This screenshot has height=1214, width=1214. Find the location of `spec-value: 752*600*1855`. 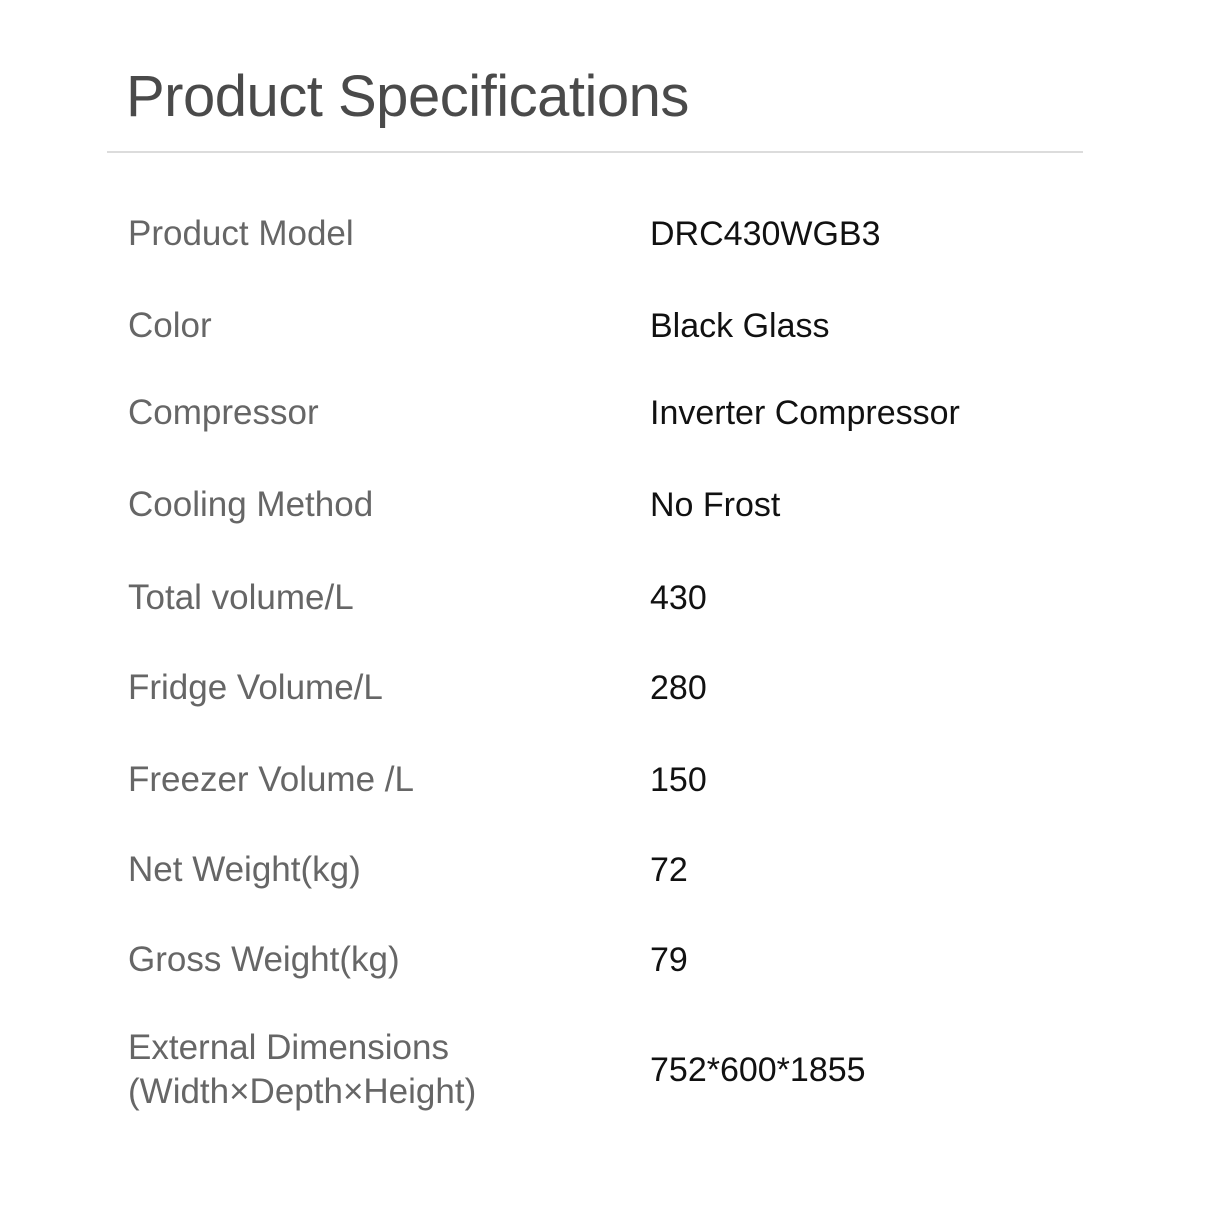

spec-value: 752*600*1855 is located at coordinates (758, 1070).